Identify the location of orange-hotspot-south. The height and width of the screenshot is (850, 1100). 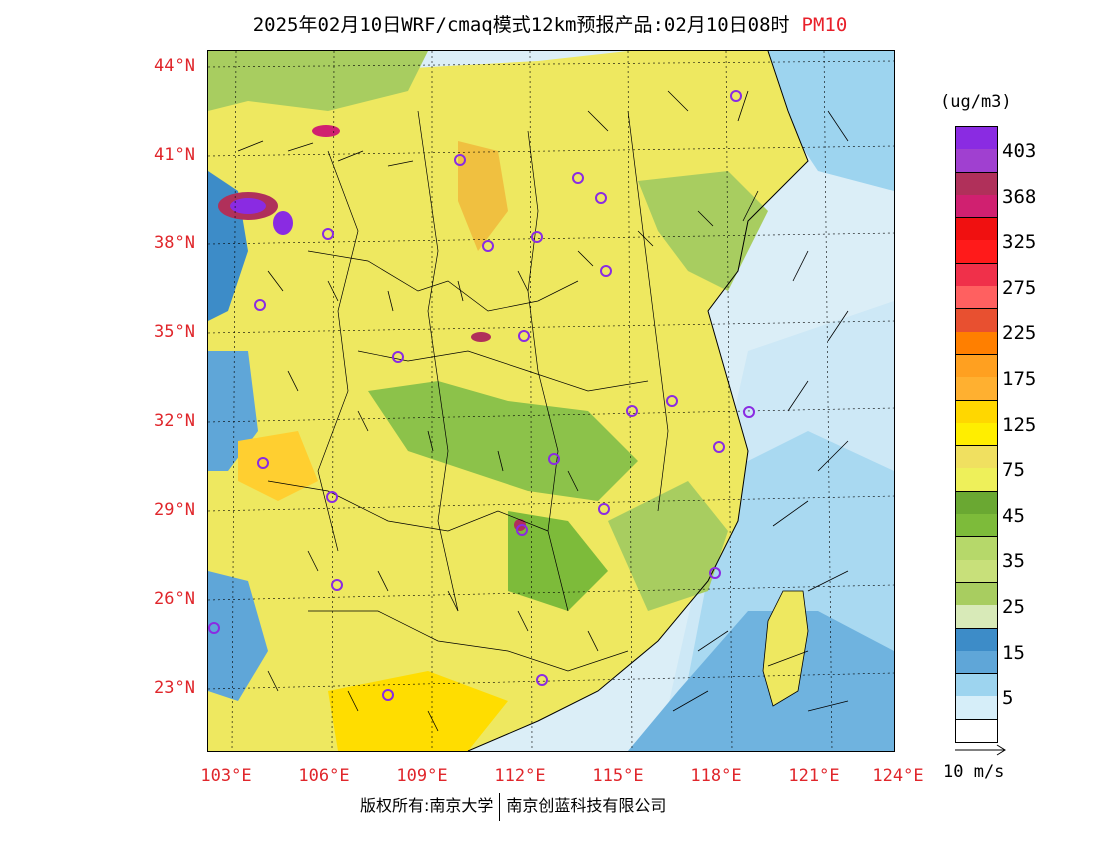
(418, 711).